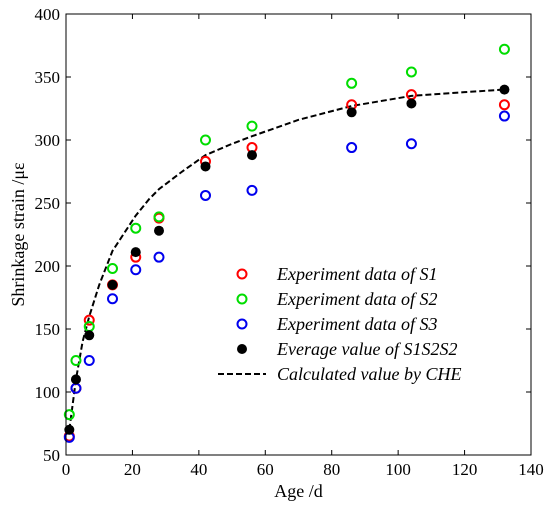 Image resolution: width=550 pixels, height=509 pixels. Describe the element at coordinates (18, 234) in the screenshot. I see `y-axis-title: Shrinkage strain /με` at that location.